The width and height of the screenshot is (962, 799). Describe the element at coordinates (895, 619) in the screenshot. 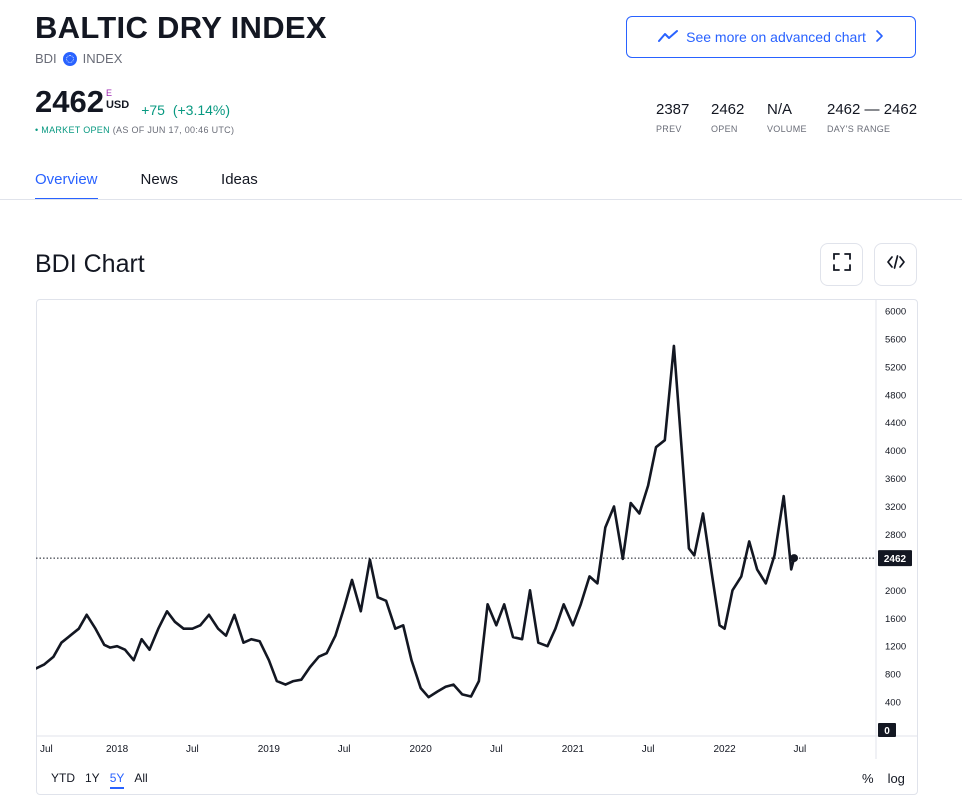

I see `y-tick-label: 1600` at that location.